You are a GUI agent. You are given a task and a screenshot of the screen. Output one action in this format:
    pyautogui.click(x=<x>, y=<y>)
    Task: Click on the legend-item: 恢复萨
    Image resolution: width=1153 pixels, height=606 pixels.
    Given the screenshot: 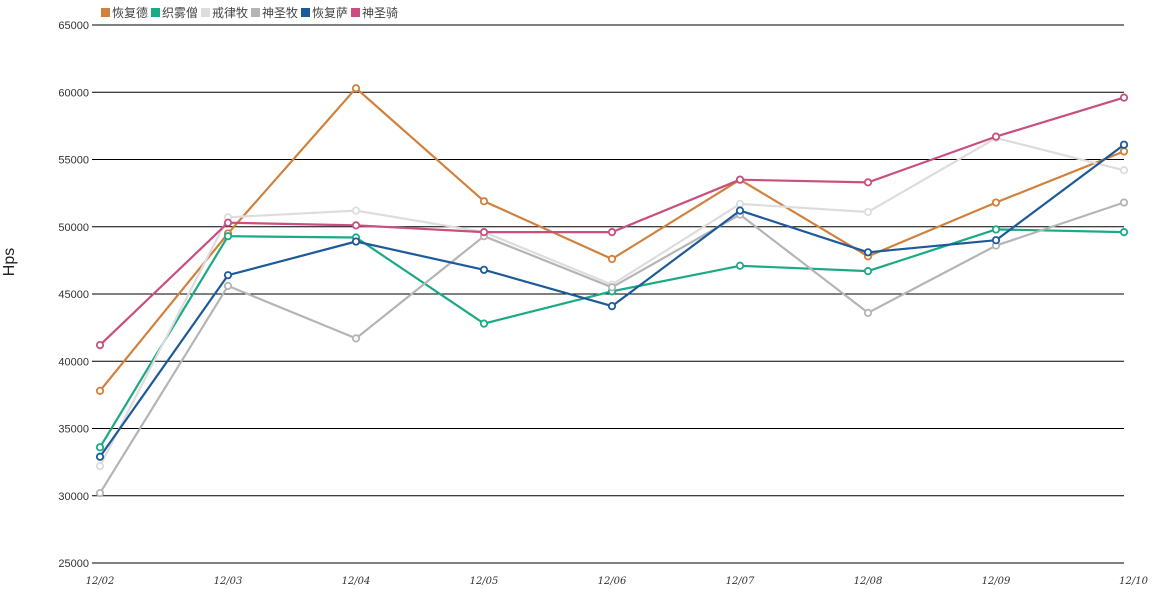 What is the action you would take?
    pyautogui.click(x=324, y=13)
    